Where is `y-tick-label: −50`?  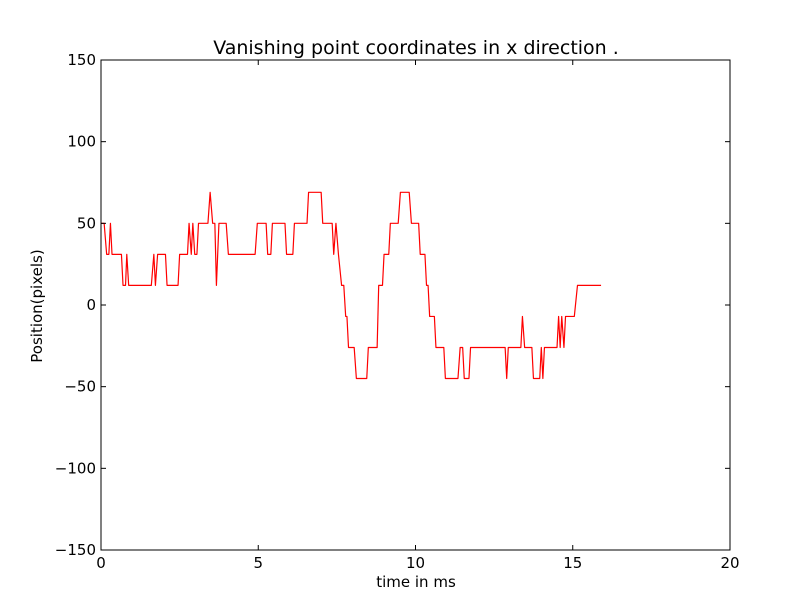 y-tick-label: −50 is located at coordinates (80, 387).